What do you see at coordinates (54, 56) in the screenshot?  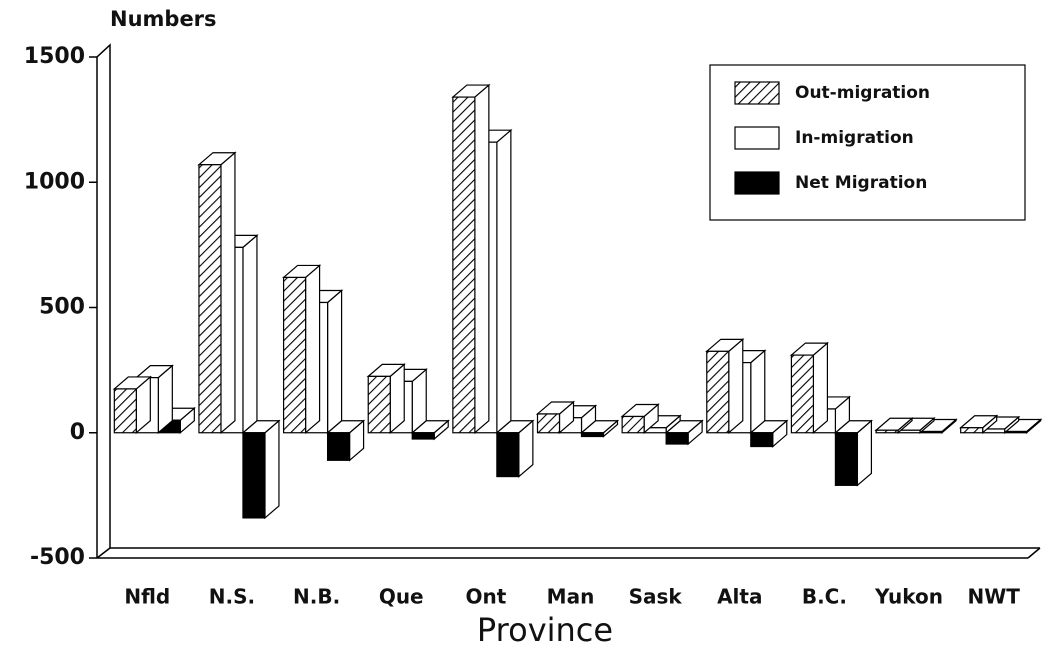 I see `y-tick-label: 1500` at bounding box center [54, 56].